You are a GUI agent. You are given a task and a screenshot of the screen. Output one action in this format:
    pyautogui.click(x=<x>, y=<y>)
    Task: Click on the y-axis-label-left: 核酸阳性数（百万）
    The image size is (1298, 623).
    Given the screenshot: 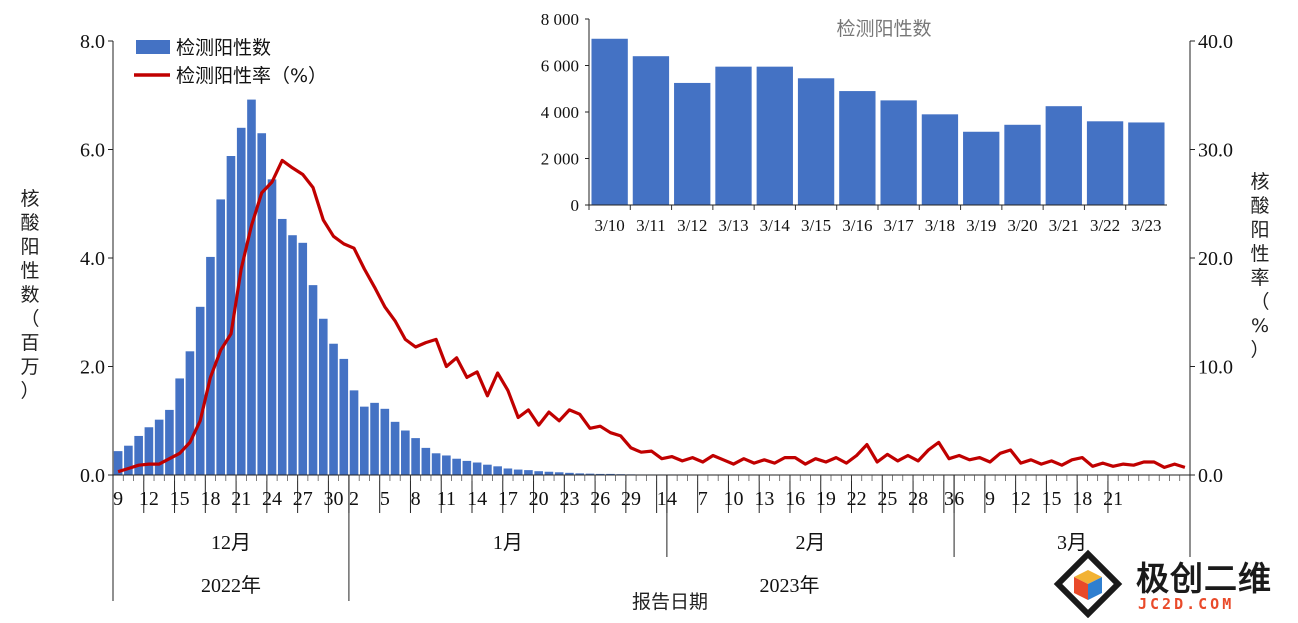 What is the action you would take?
    pyautogui.click(x=29, y=295)
    